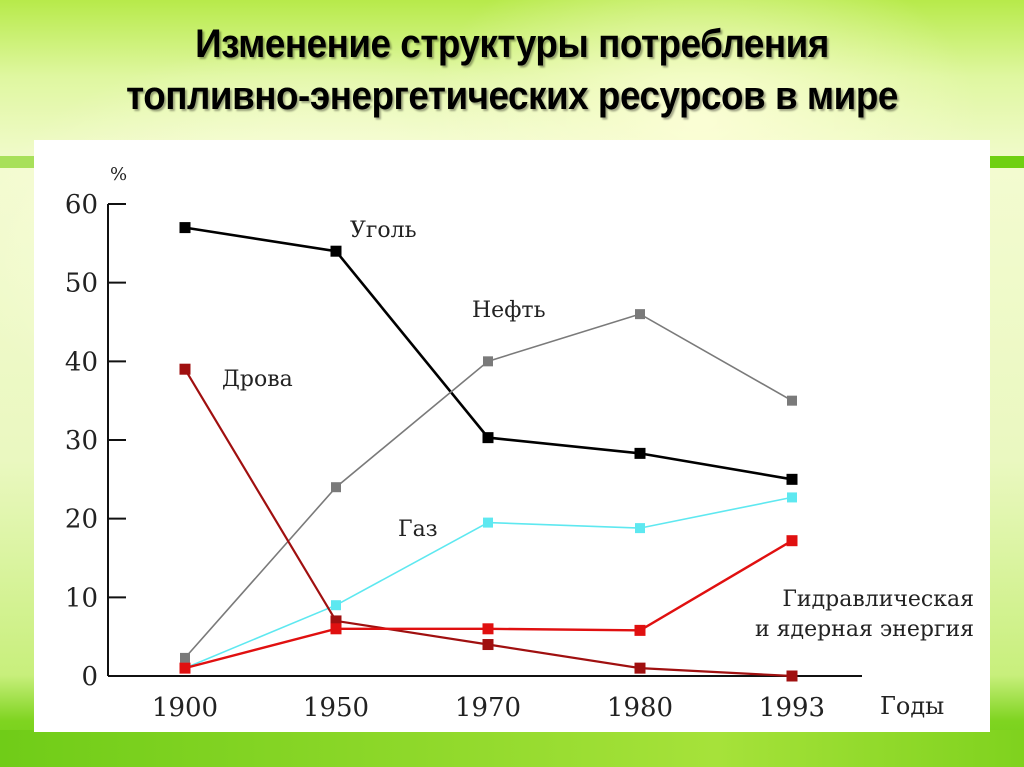 The image size is (1024, 767). I want to click on y-tick-label: 30, so click(81, 441).